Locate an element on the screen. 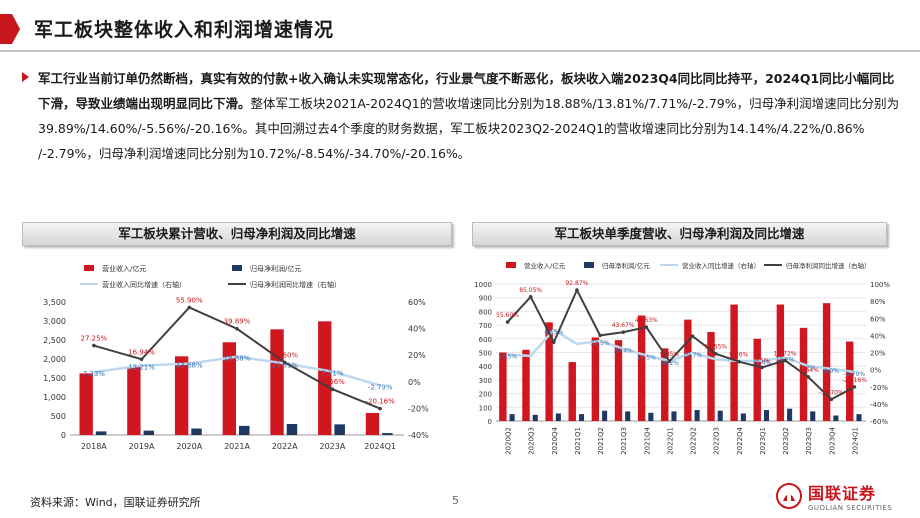  x-tick-label: 2022Q3 is located at coordinates (717, 441).